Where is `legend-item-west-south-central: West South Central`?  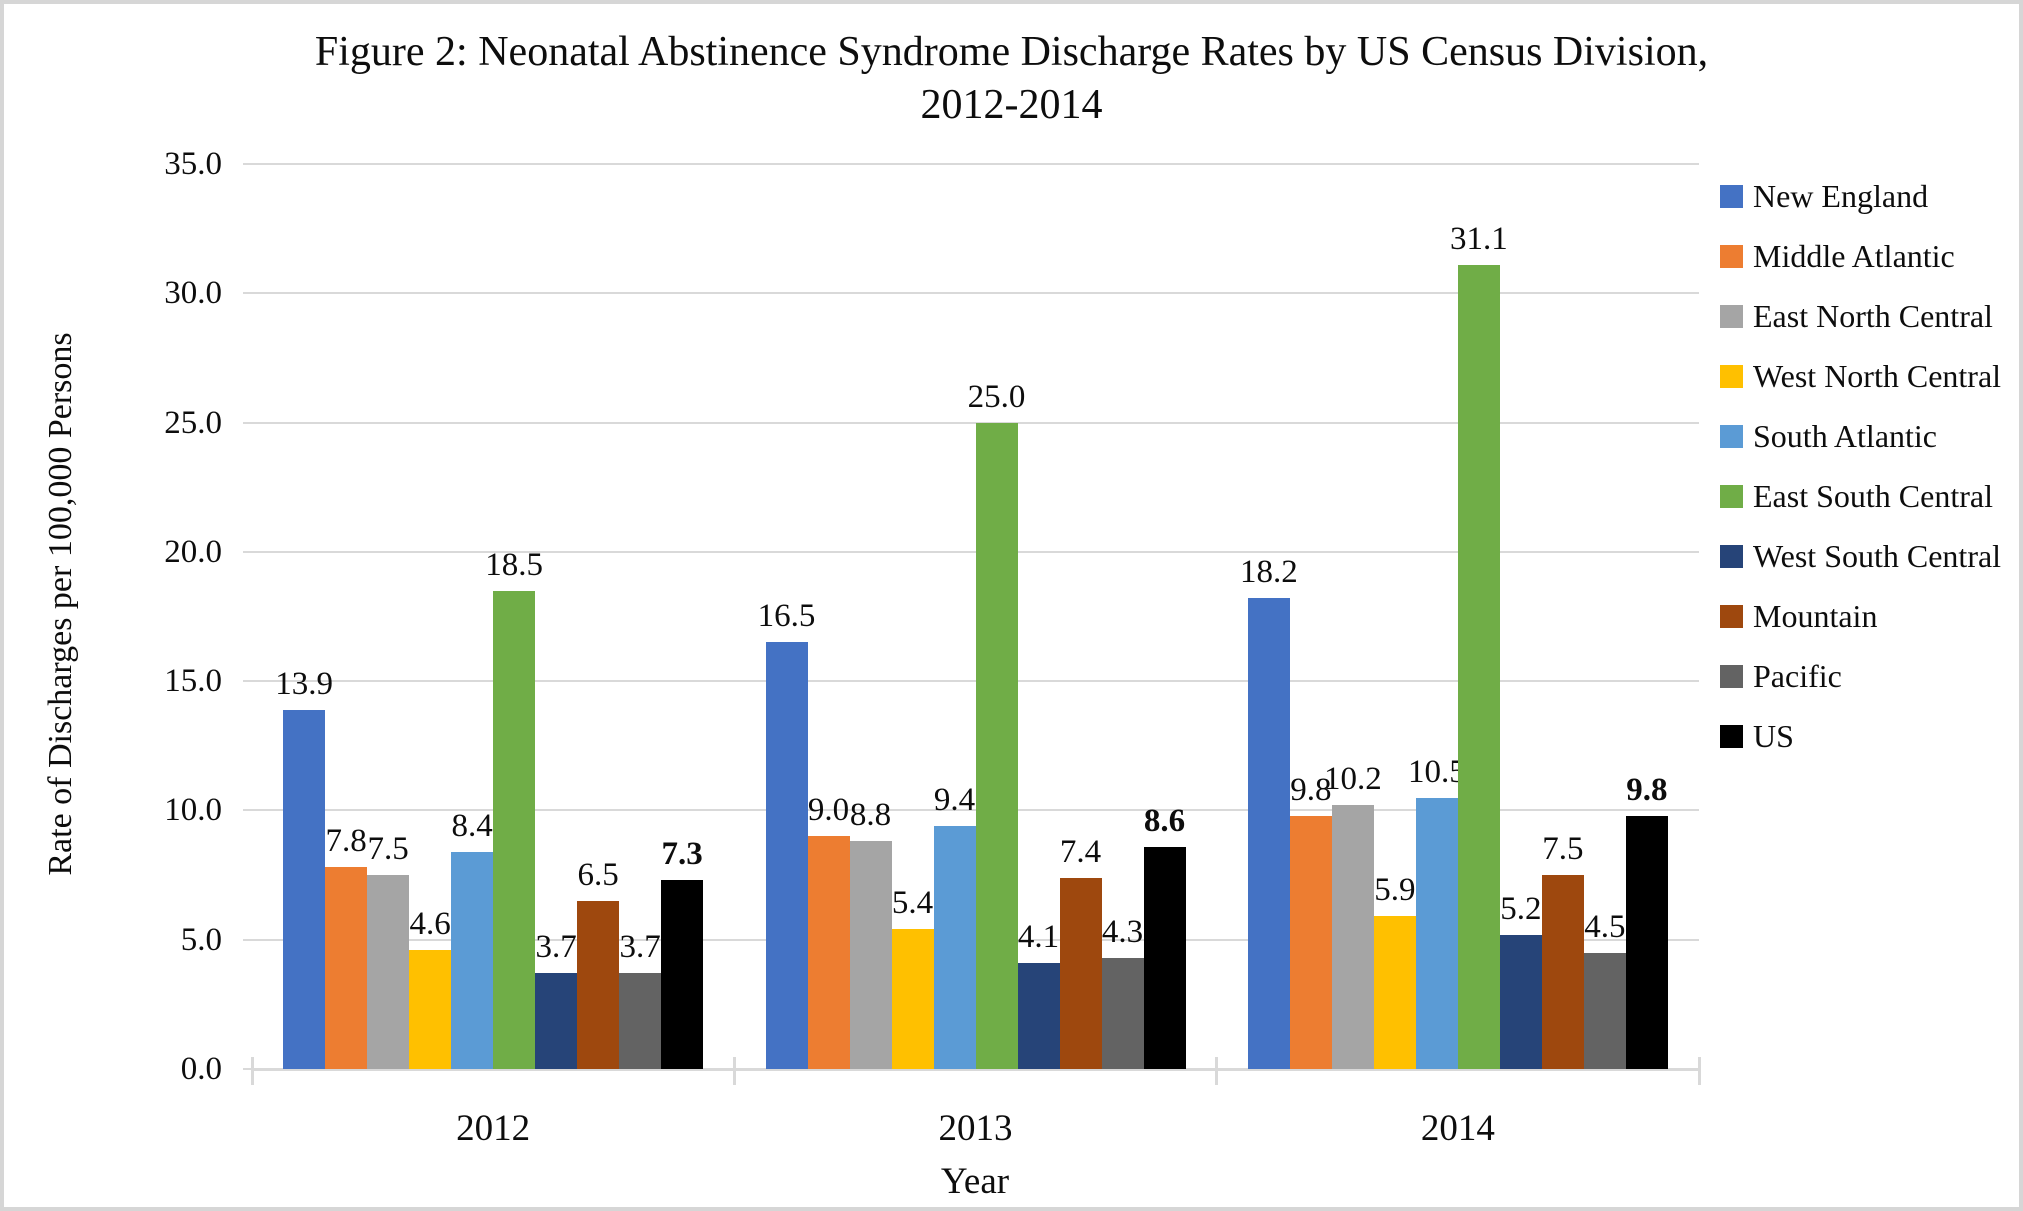 legend-item-west-south-central: West South Central is located at coordinates (1860, 556).